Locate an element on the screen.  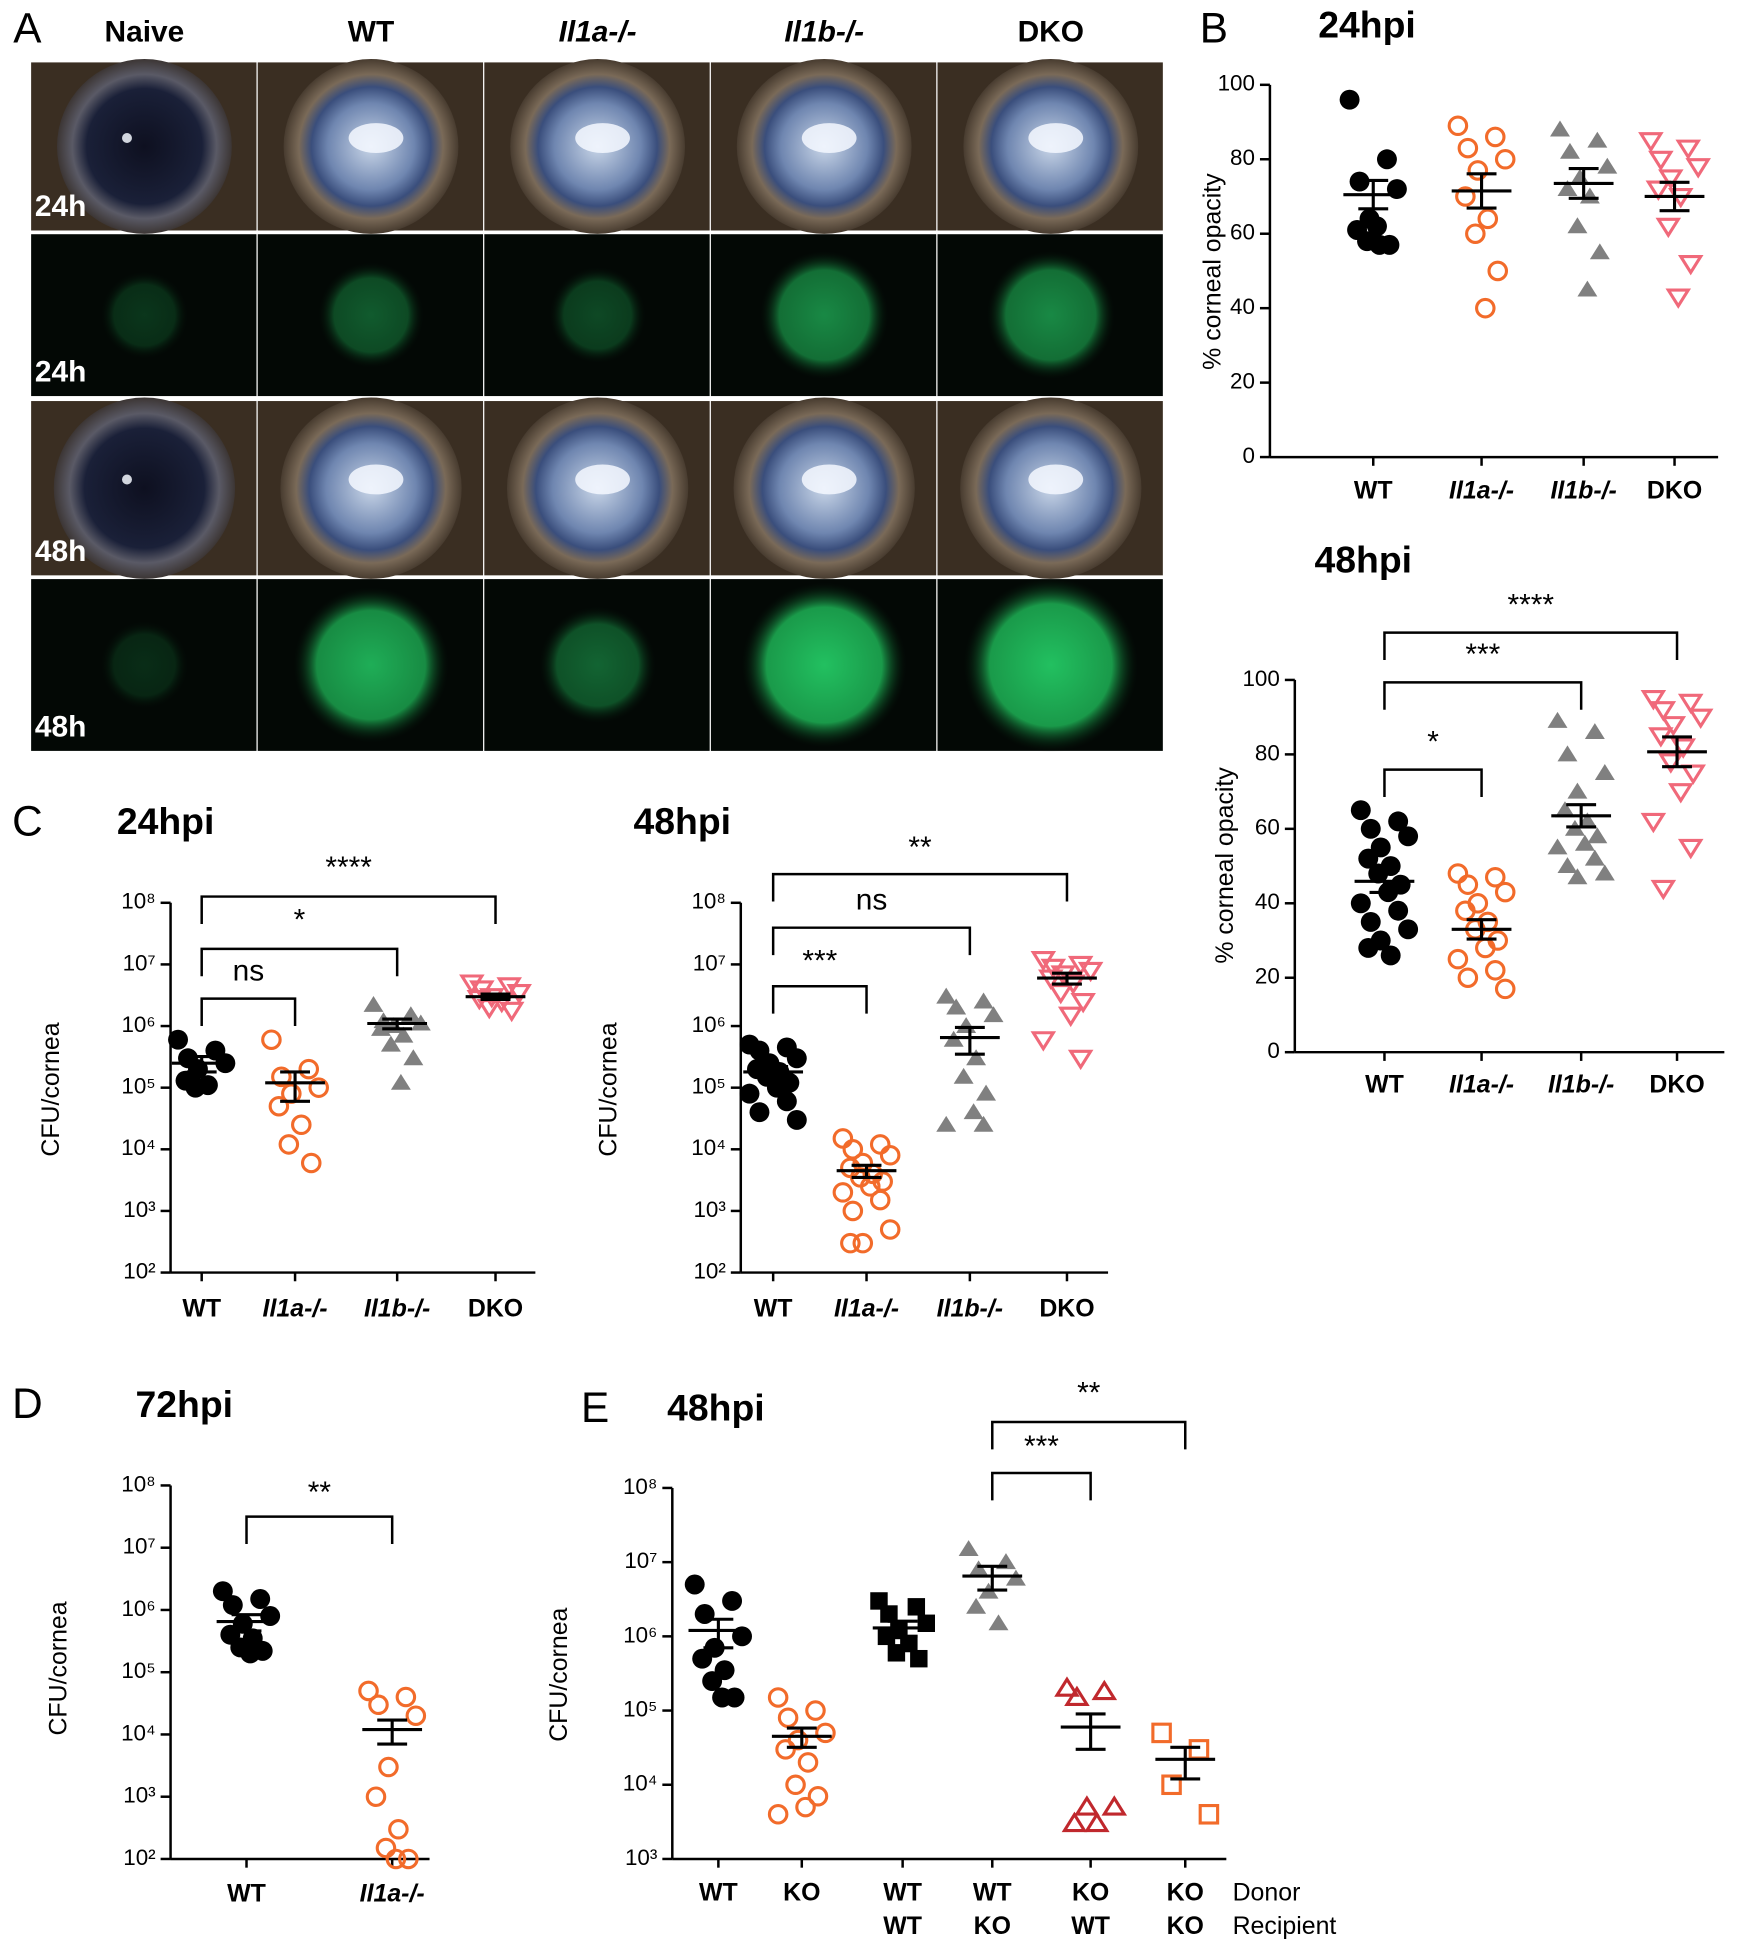
panel-label: E is located at coordinates (595, 1407).